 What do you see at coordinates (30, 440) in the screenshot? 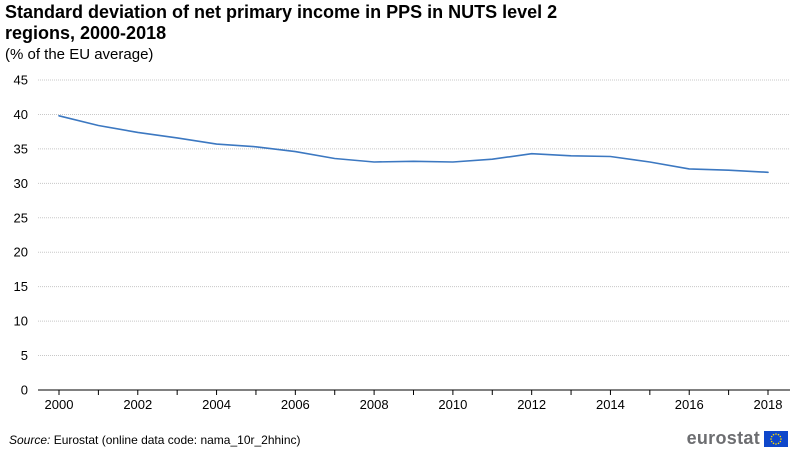
I see `source-label: Source:` at bounding box center [30, 440].